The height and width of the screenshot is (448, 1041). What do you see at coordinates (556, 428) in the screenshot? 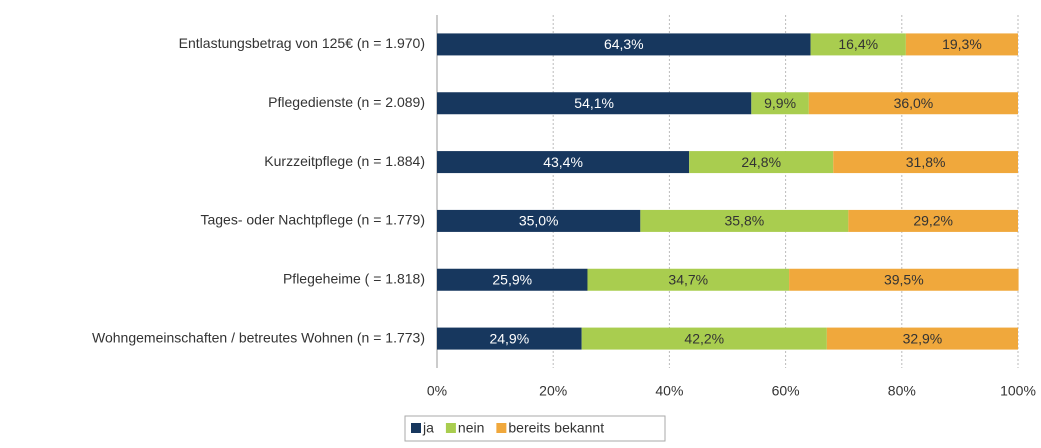
I see `legend-label: bereits bekannt` at bounding box center [556, 428].